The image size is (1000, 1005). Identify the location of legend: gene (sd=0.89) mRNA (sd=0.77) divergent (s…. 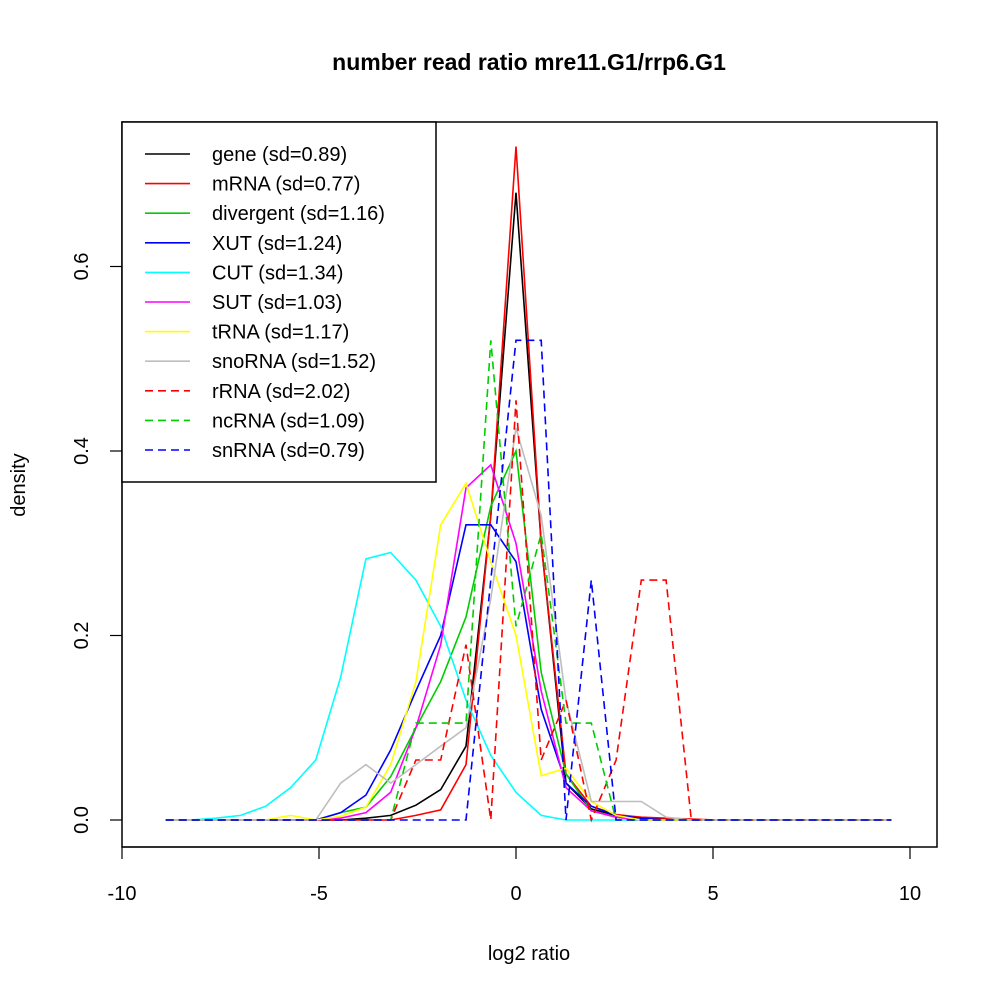
(279, 302).